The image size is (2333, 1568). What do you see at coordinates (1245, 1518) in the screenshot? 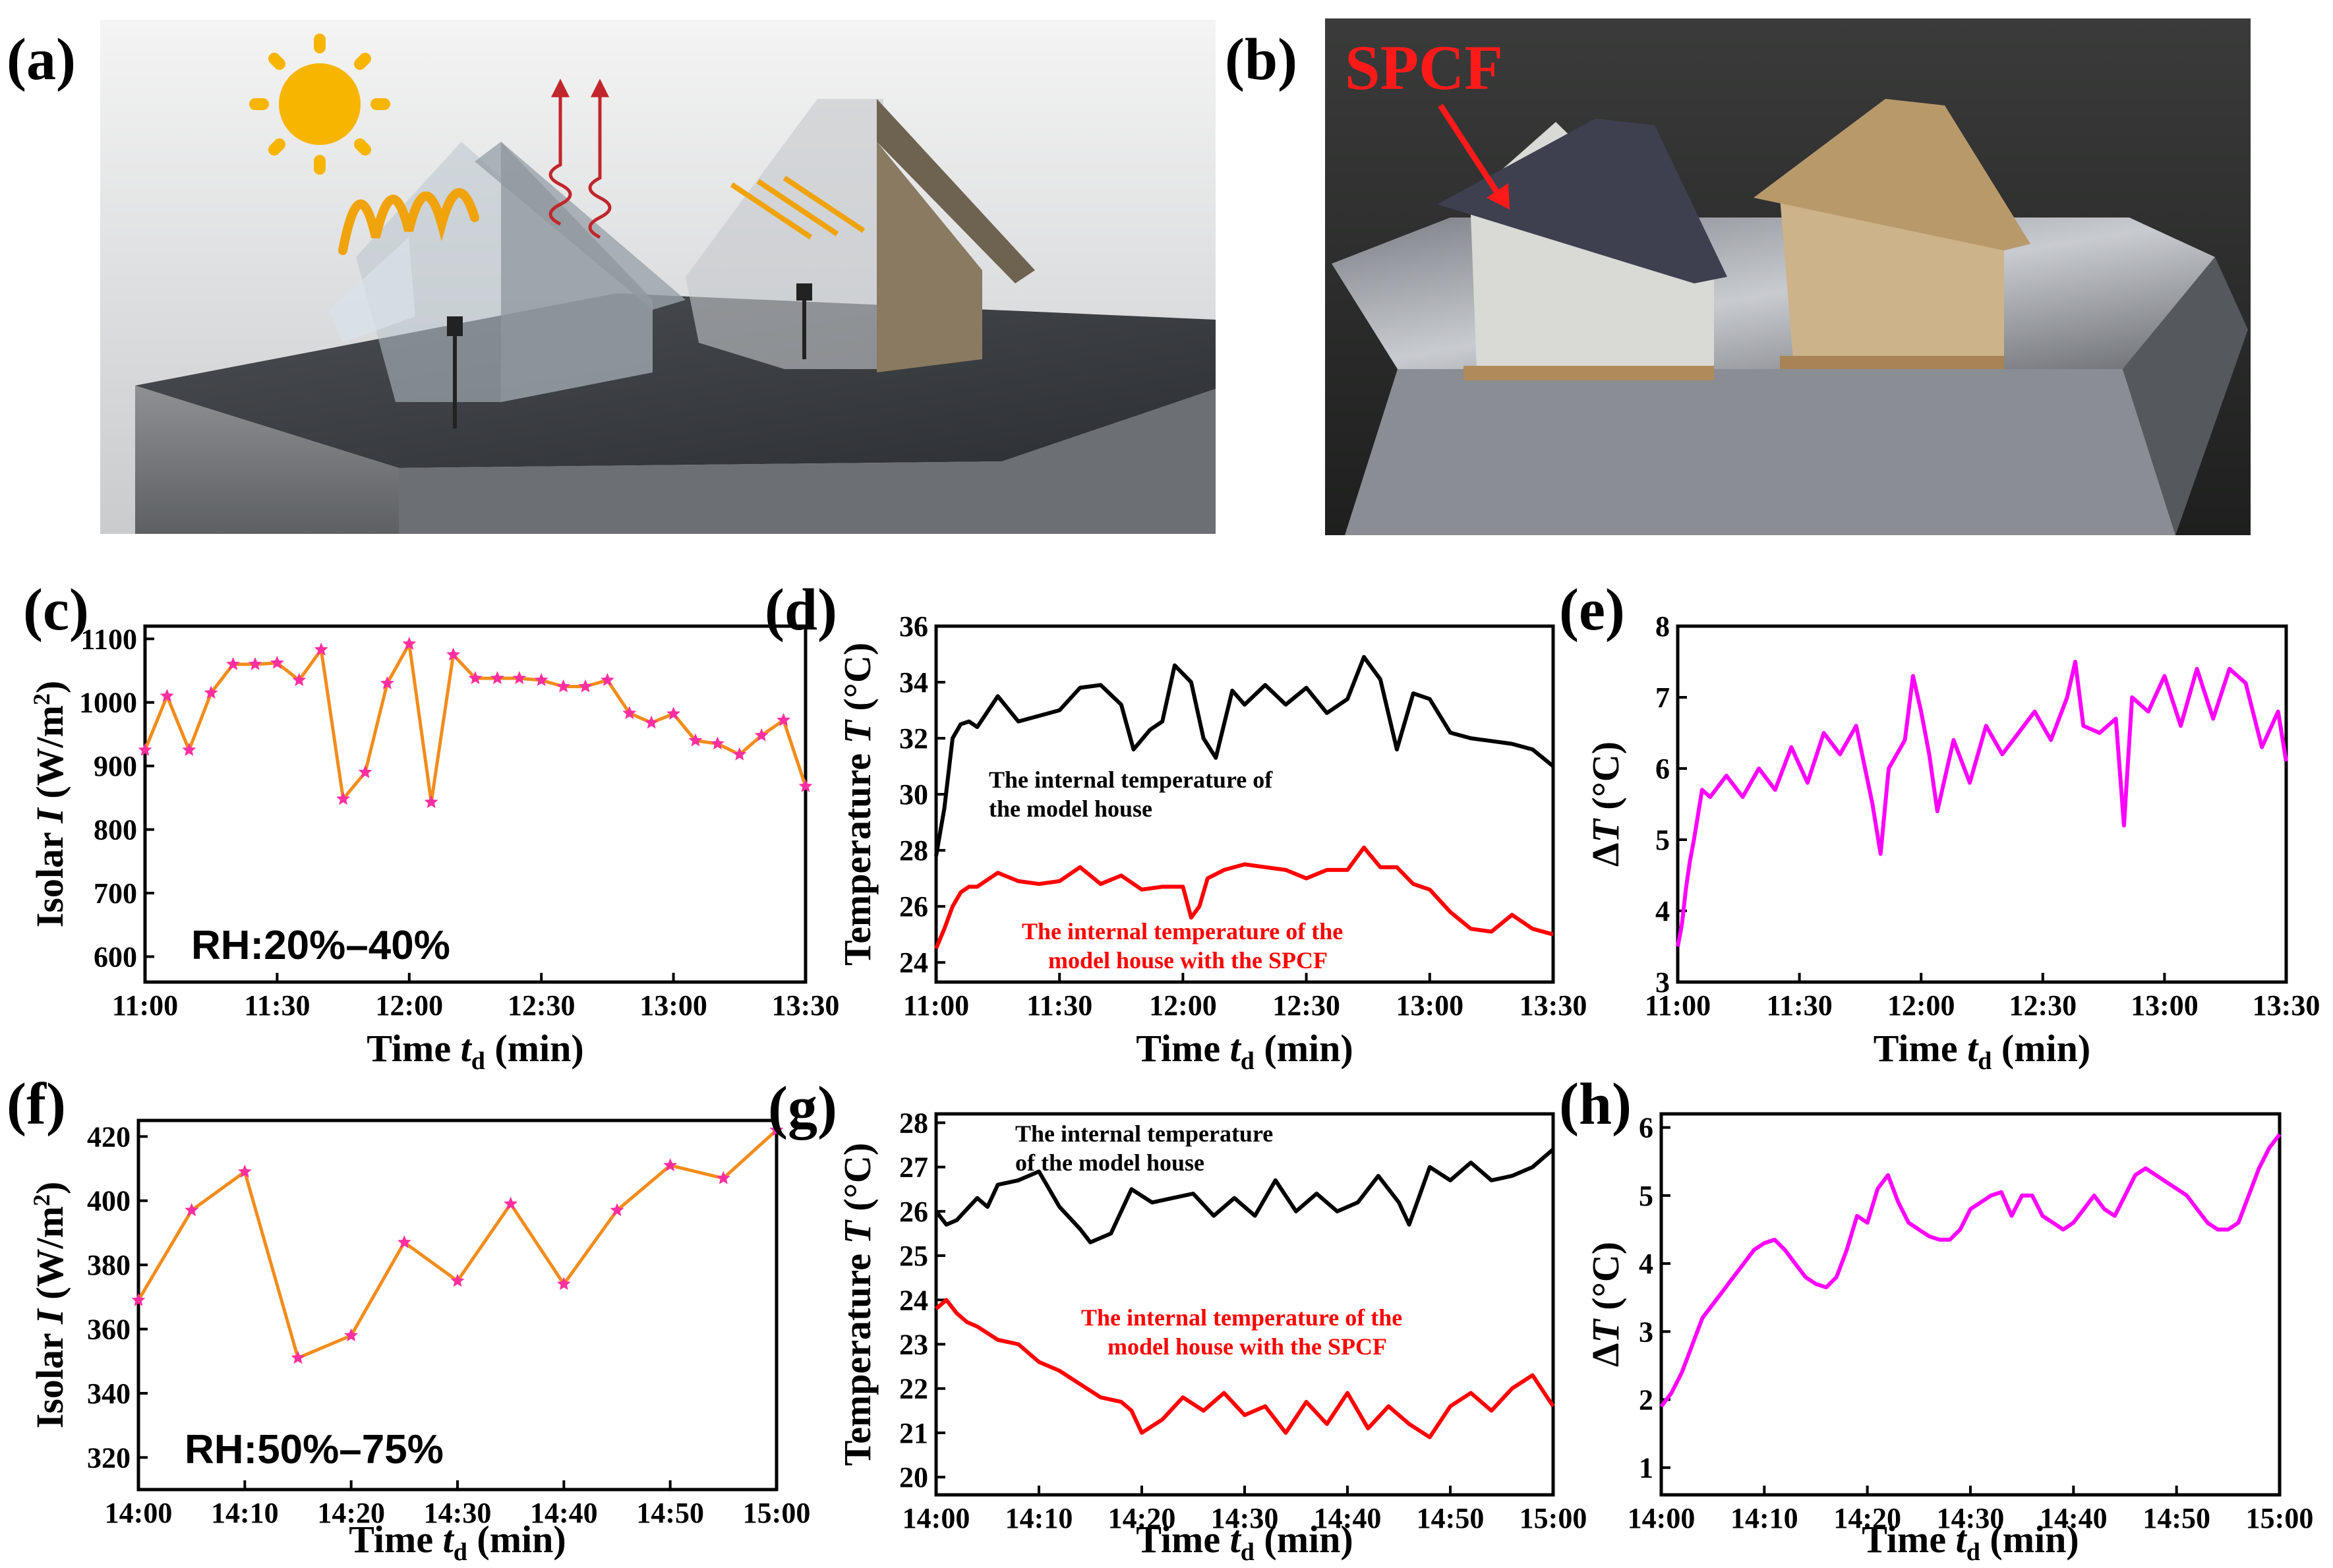
I see `x-tick-label: 14:30` at bounding box center [1245, 1518].